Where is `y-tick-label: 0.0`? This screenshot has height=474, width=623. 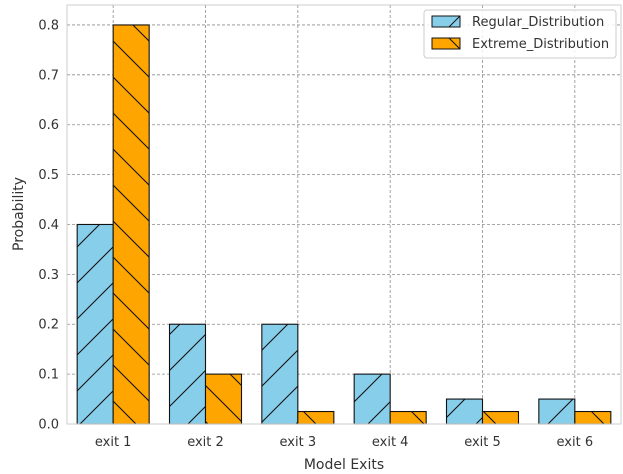
y-tick-label: 0.0 is located at coordinates (48, 425).